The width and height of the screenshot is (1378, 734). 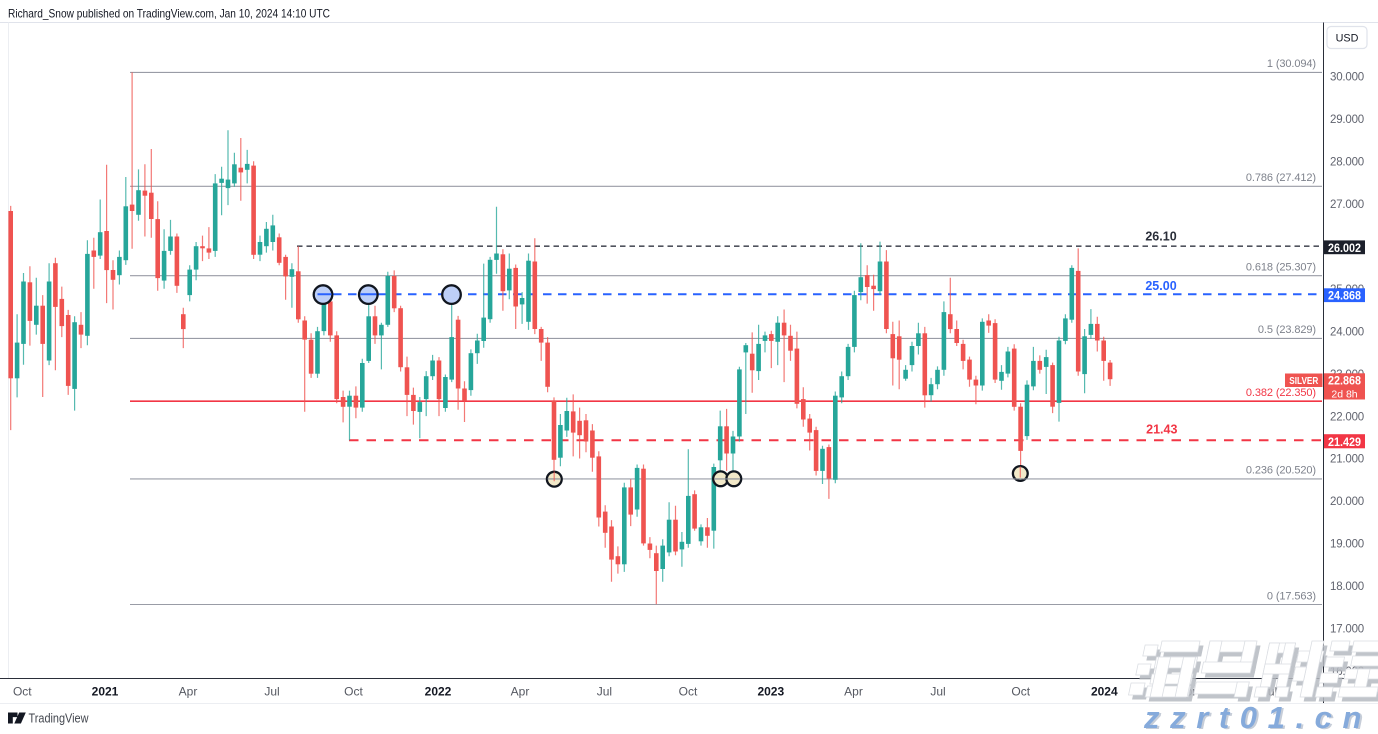 What do you see at coordinates (1347, 205) in the screenshot?
I see `svg-text: 27.000` at bounding box center [1347, 205].